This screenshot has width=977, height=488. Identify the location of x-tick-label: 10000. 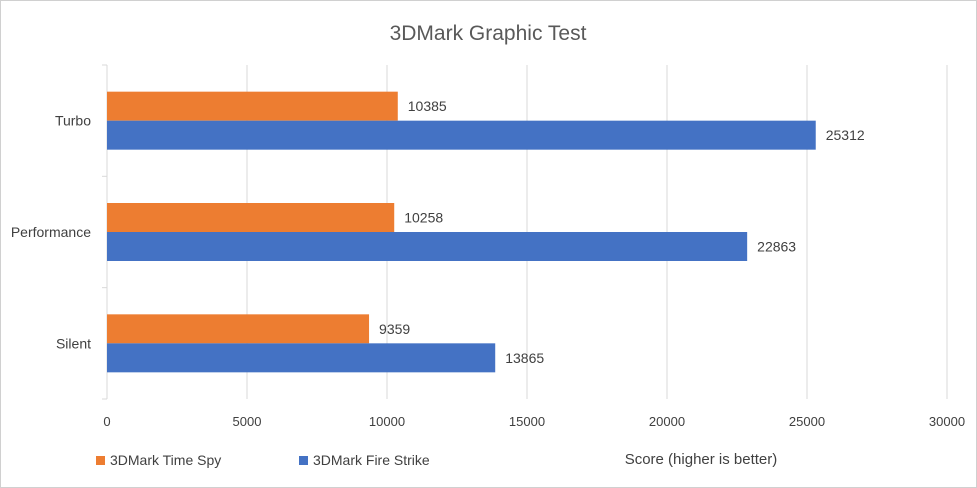
(387, 421).